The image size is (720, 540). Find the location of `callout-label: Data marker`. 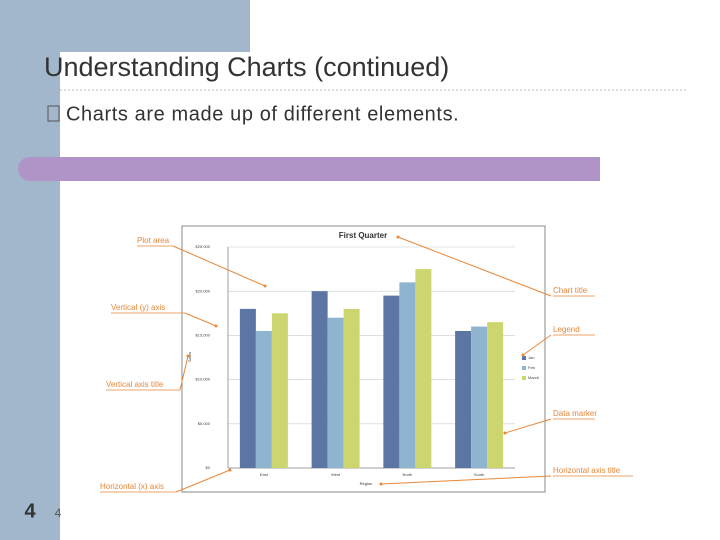

callout-label: Data marker is located at coordinates (575, 413).